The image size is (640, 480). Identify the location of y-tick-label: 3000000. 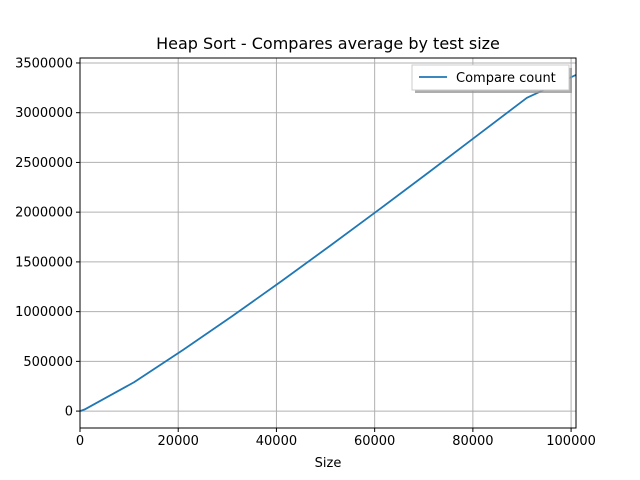
(44, 113).